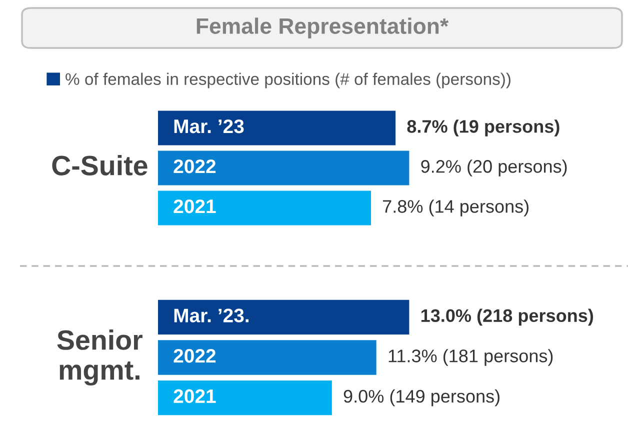 This screenshot has height=444, width=628. Describe the element at coordinates (483, 128) in the screenshot. I see `data-label: 8.7% (19 persons)` at that location.